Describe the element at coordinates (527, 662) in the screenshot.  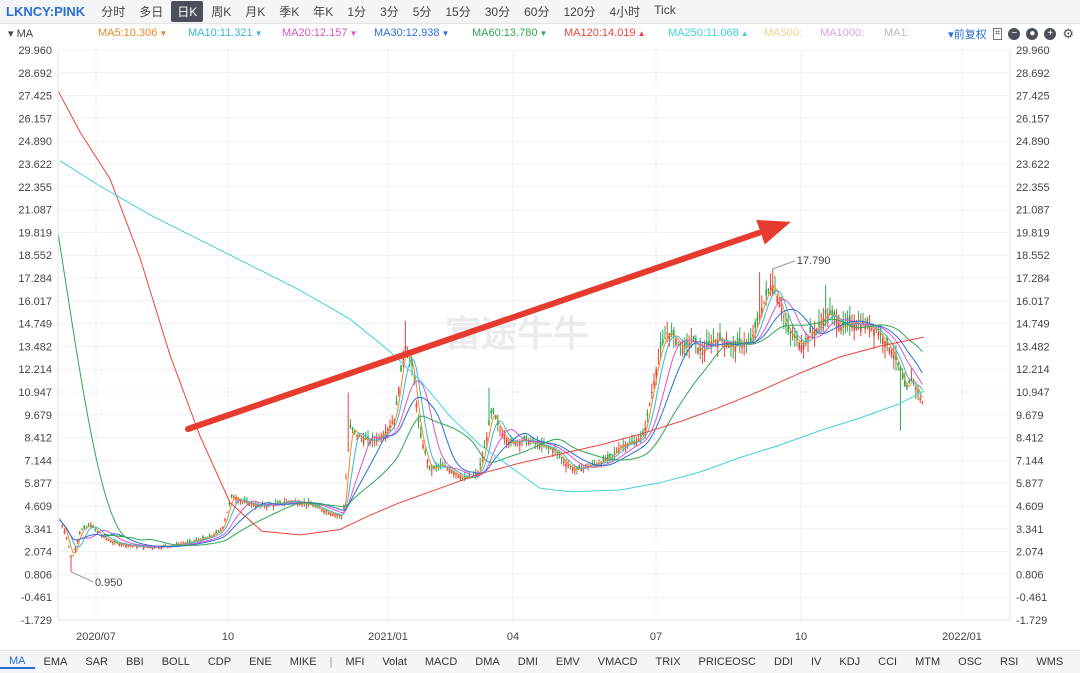
I see `indicator-tab: DMI` at that location.